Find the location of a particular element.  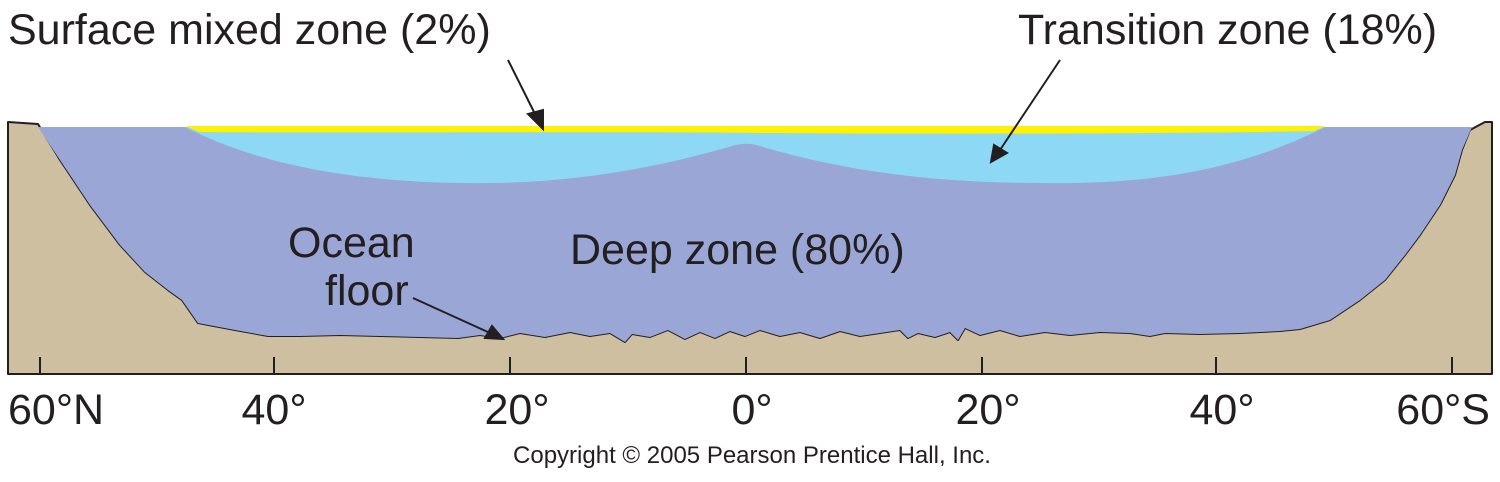

tick-label-60n: 60°N is located at coordinates (56, 410).